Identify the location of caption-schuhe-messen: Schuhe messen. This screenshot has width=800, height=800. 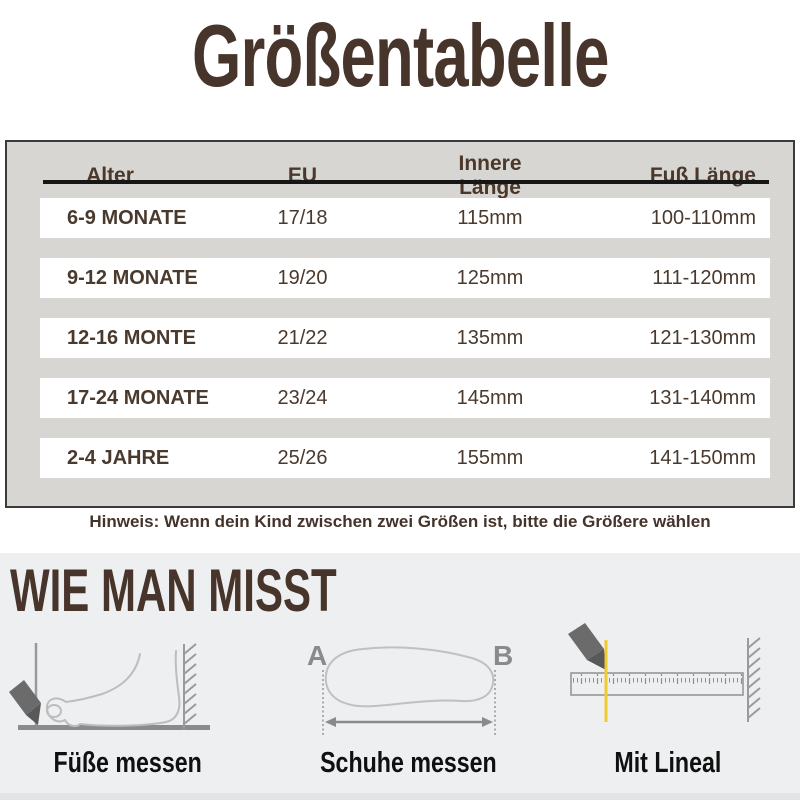
(408, 763).